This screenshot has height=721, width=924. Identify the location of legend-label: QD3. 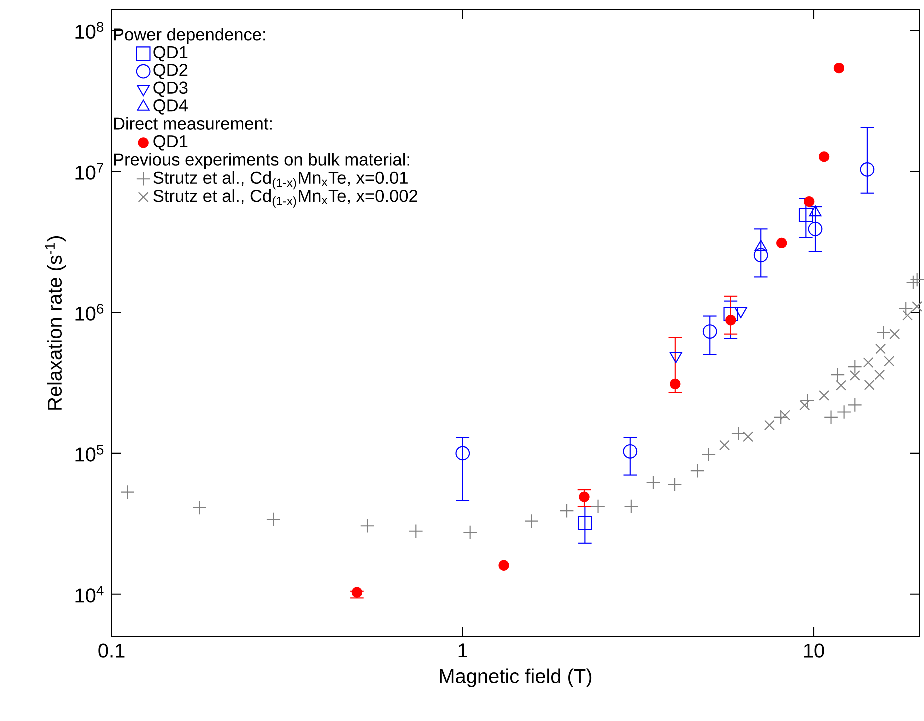
(171, 90).